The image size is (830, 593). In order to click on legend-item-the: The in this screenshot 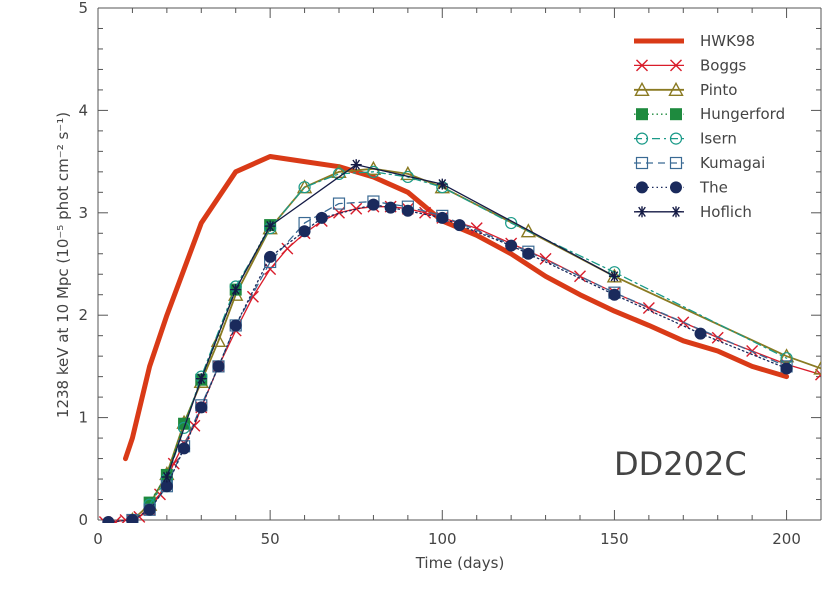, I will do `click(681, 187)`.